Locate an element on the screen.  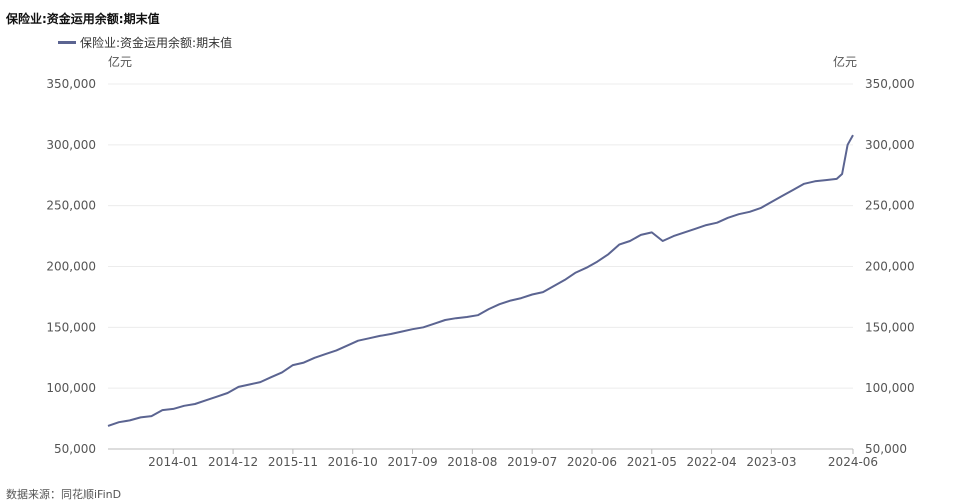
left-axis-unit: 亿元 is located at coordinates (120, 61).